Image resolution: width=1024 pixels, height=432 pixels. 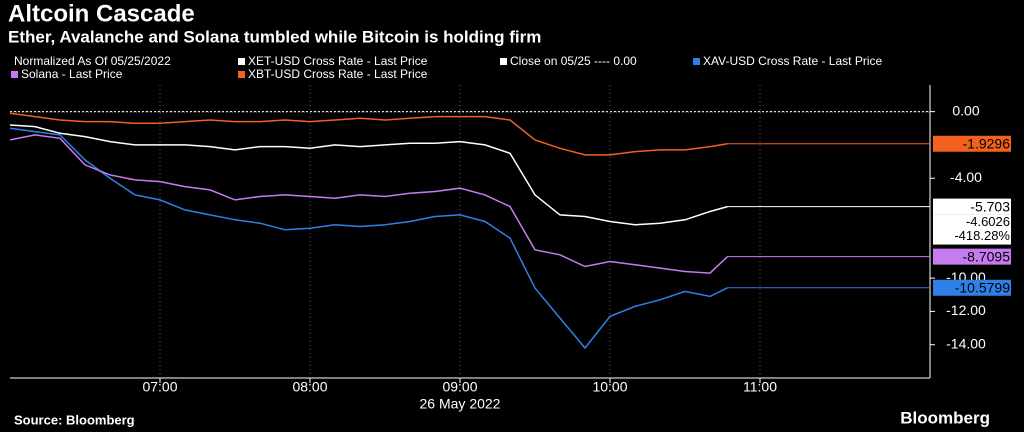 What do you see at coordinates (988, 221) in the screenshot?
I see `annotation: -4.6026` at bounding box center [988, 221].